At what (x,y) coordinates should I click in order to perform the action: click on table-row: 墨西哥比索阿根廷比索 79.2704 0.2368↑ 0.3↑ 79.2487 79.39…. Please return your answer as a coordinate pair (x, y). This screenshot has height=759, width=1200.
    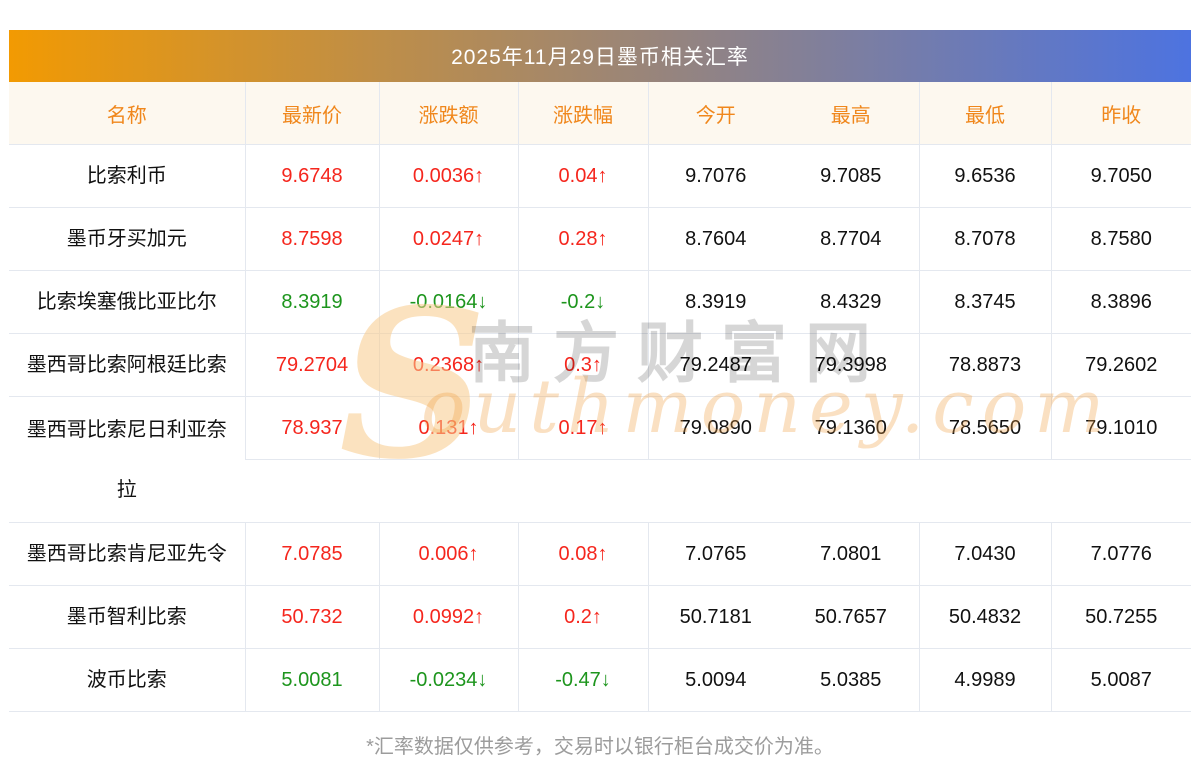
    Looking at the image, I should click on (600, 365).